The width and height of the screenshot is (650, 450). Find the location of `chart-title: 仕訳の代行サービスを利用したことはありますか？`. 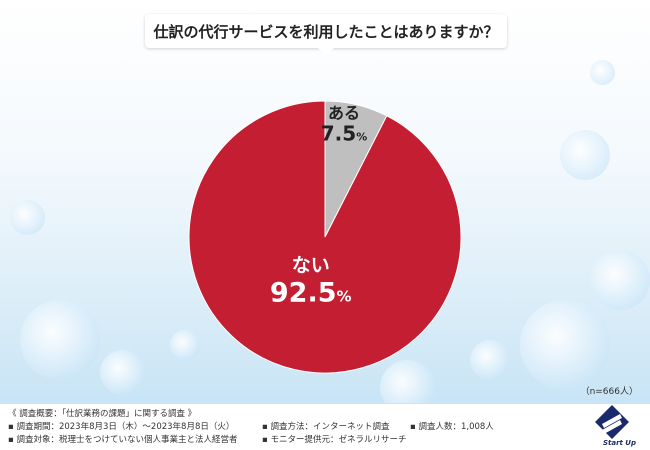

chart-title: 仕訳の代行サービスを利用したことはありますか？ is located at coordinates (326, 35).